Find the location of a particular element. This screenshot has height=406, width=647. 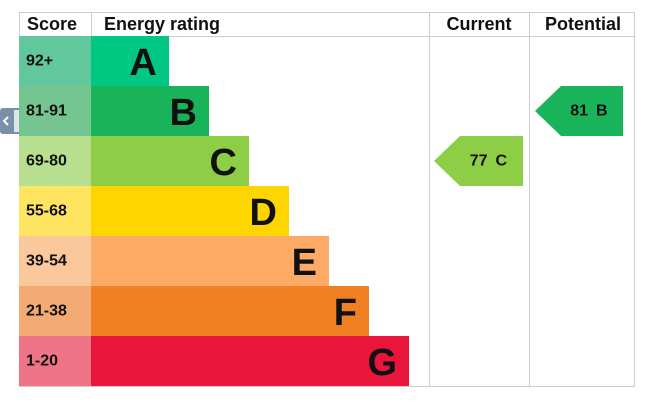

score-range: 81-91 is located at coordinates (46, 111).